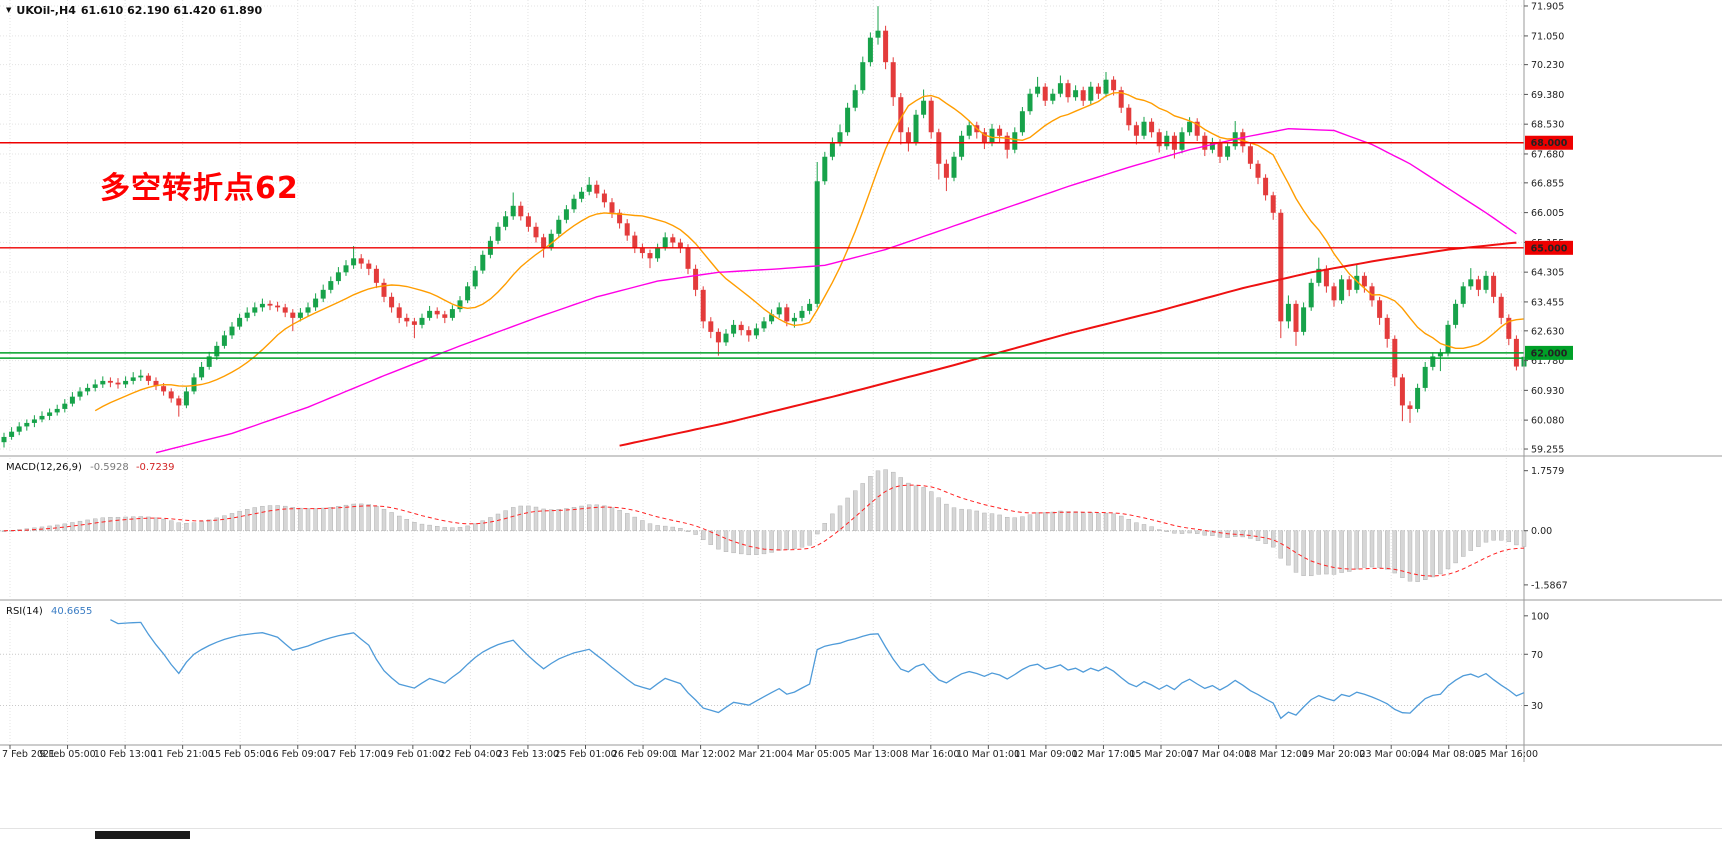  Describe the element at coordinates (1218, 754) in the screenshot. I see `svg-text: 17 Mar 04:00` at that location.